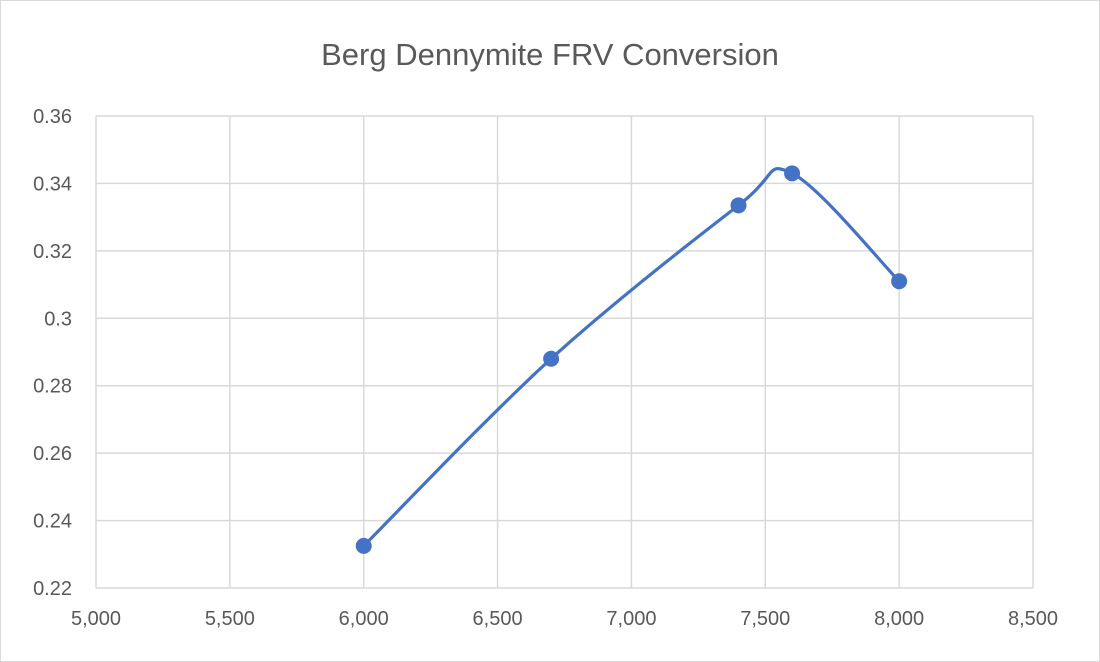  Describe the element at coordinates (96, 619) in the screenshot. I see `x-tick-label: 5,000` at that location.